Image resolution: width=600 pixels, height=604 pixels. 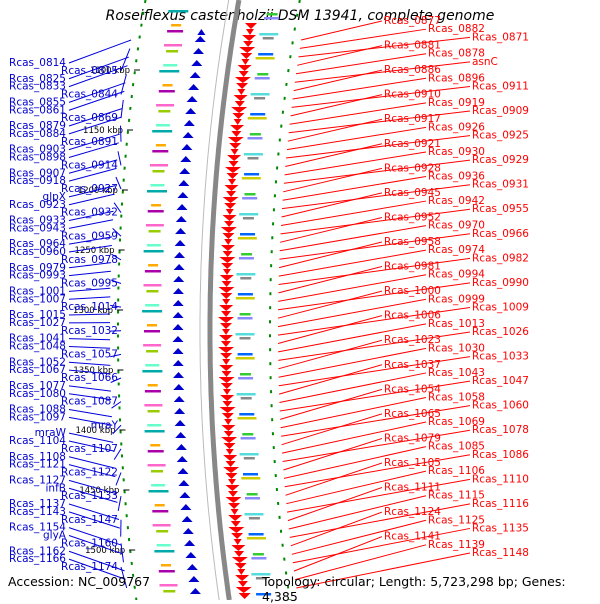 What do you see at coordinates (37, 465) in the screenshot?
I see `gene-label-left: Rcas_1121` at bounding box center [37, 465].